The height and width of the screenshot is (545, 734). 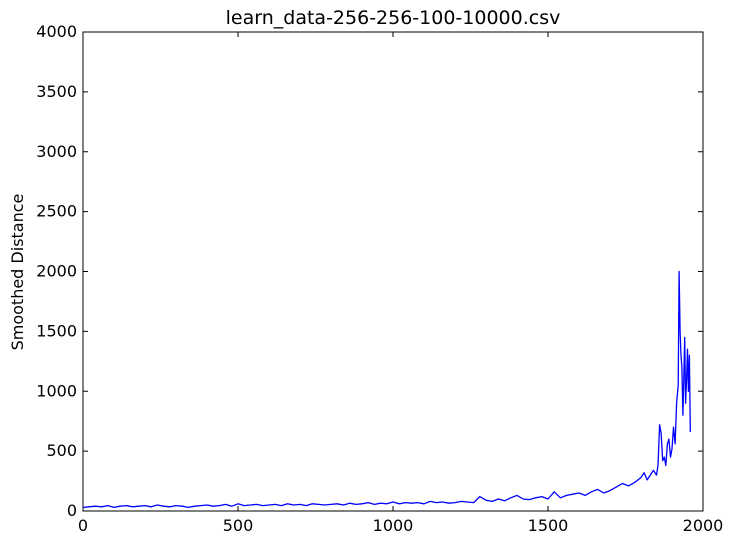 I want to click on y-tick-label: 1000, so click(x=56, y=390).